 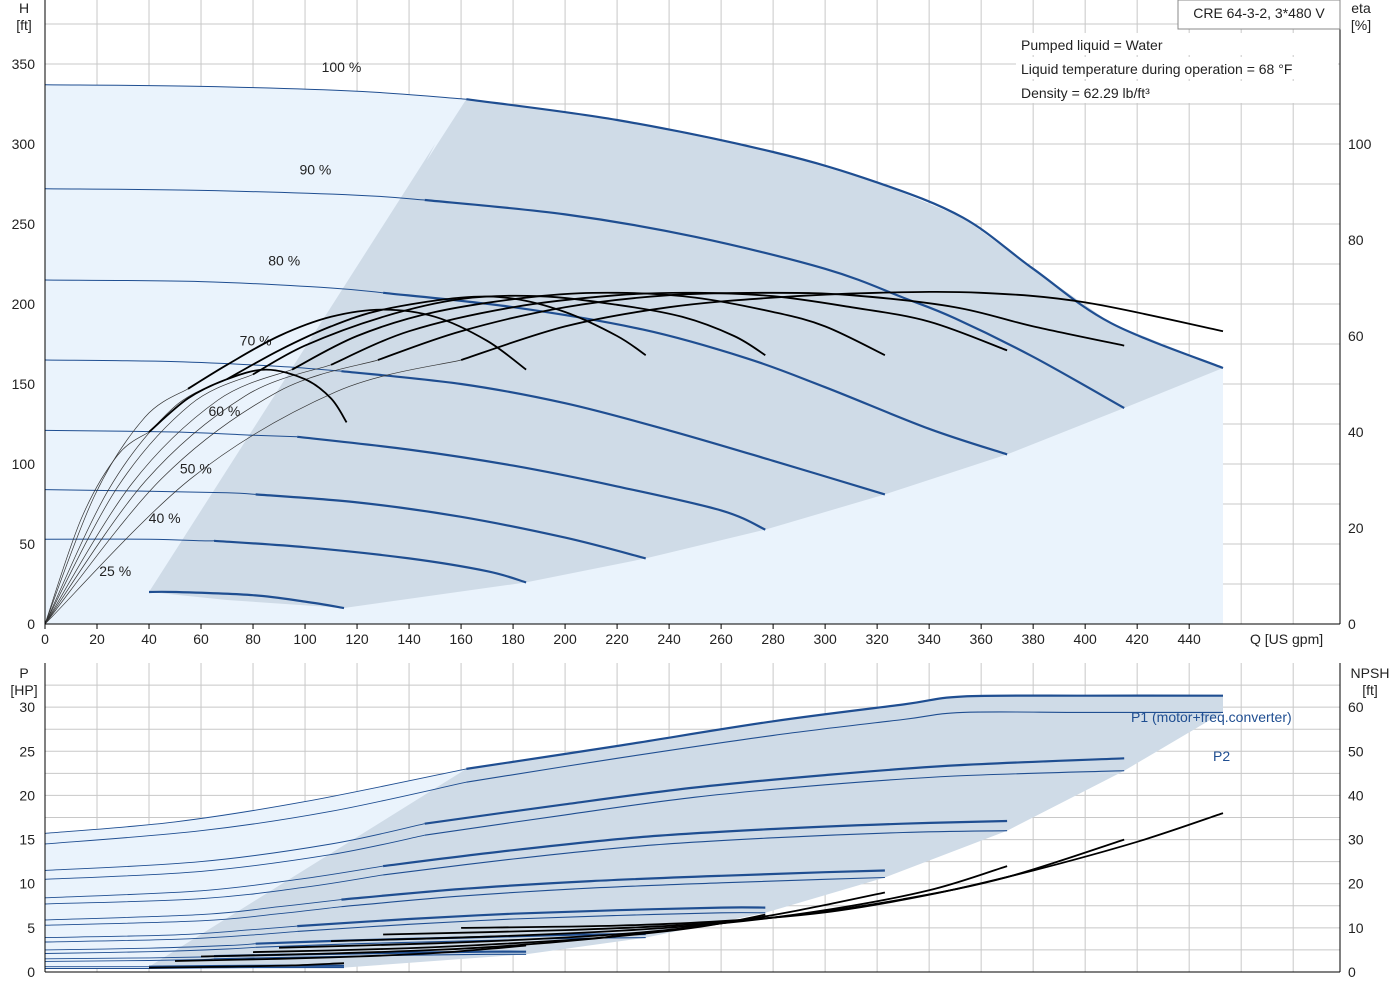 What do you see at coordinates (1356, 751) in the screenshot?
I see `y-tick-label-right: 50` at bounding box center [1356, 751].